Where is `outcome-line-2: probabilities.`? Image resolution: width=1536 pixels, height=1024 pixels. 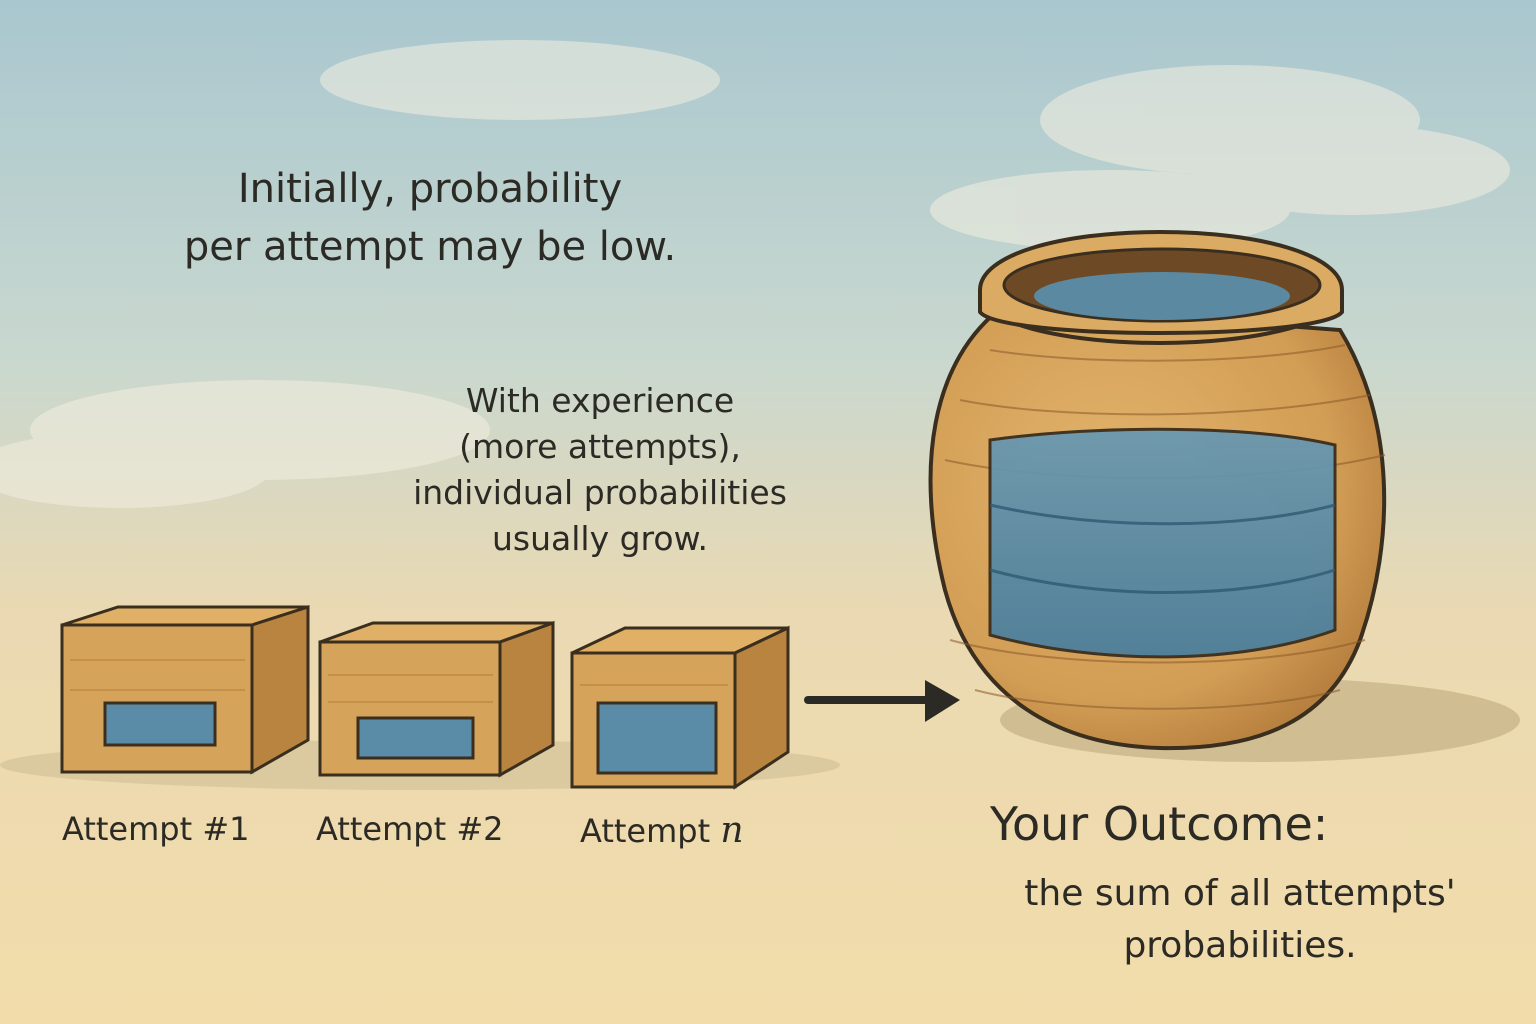 outcome-line-2: probabilities. is located at coordinates (1240, 945).